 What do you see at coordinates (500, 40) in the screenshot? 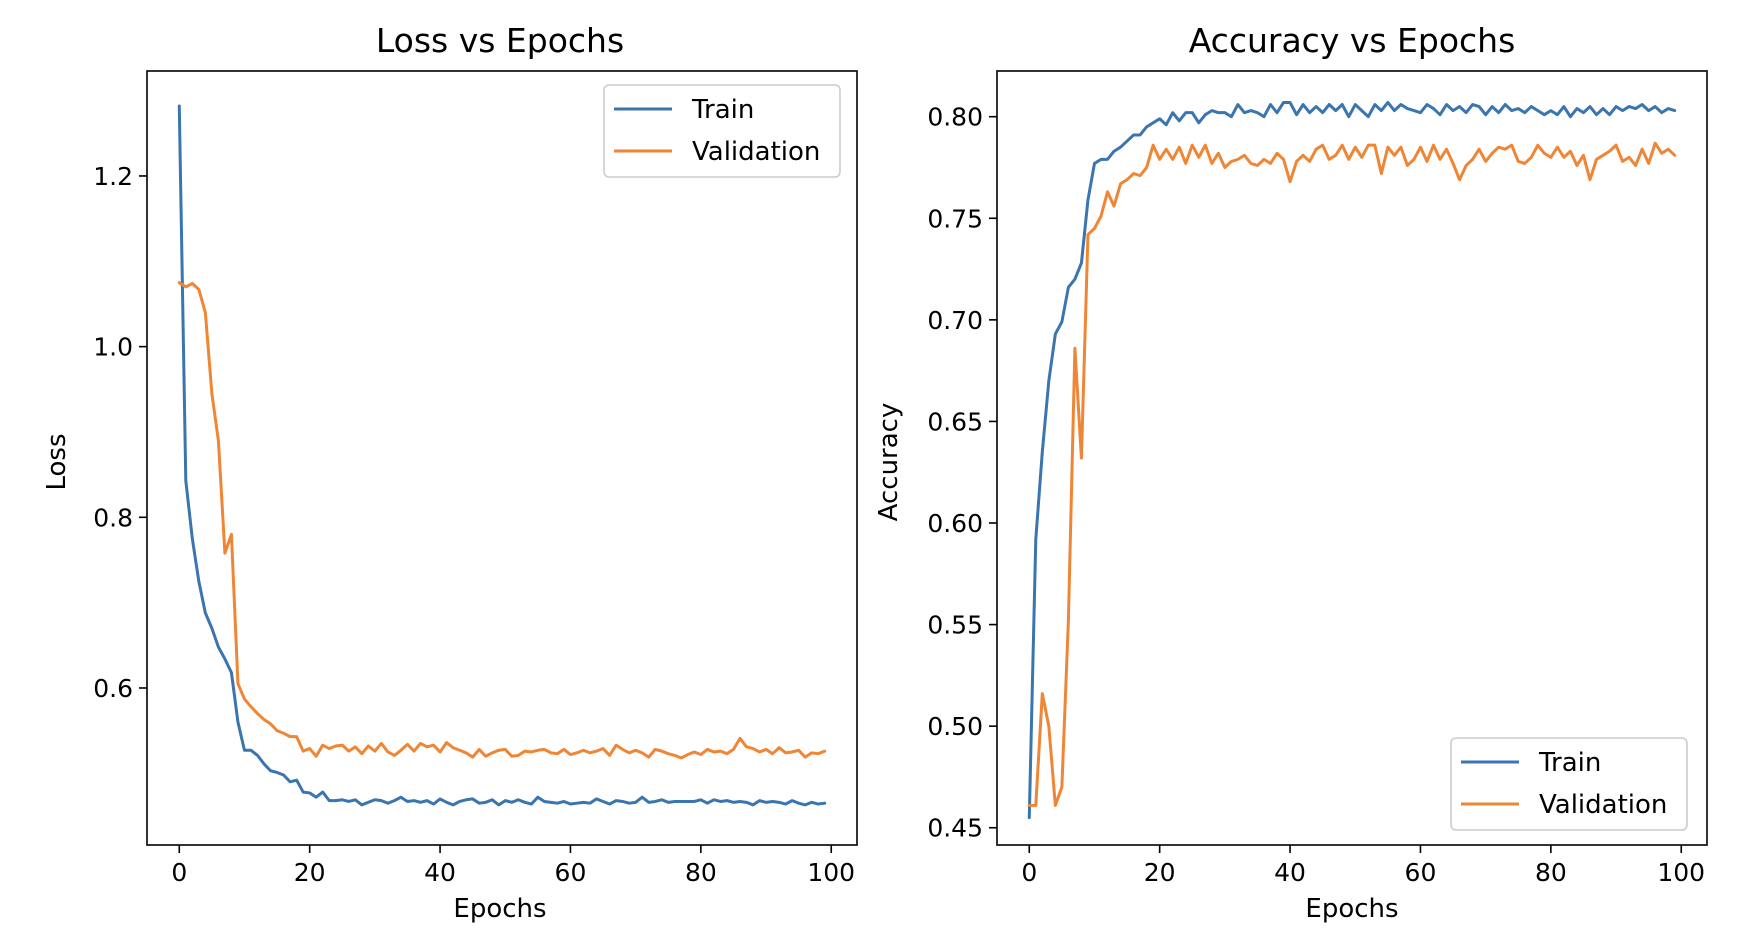
I see `loss-chart-title: Loss vs Epochs` at bounding box center [500, 40].